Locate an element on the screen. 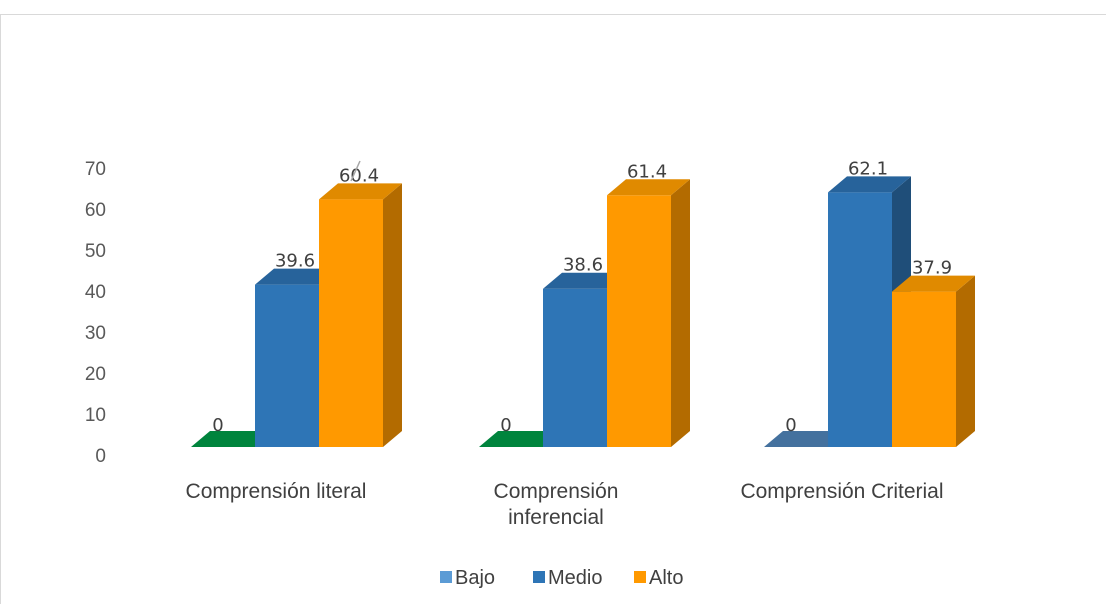 The height and width of the screenshot is (605, 1108). data-label: 39.6 is located at coordinates (295, 261).